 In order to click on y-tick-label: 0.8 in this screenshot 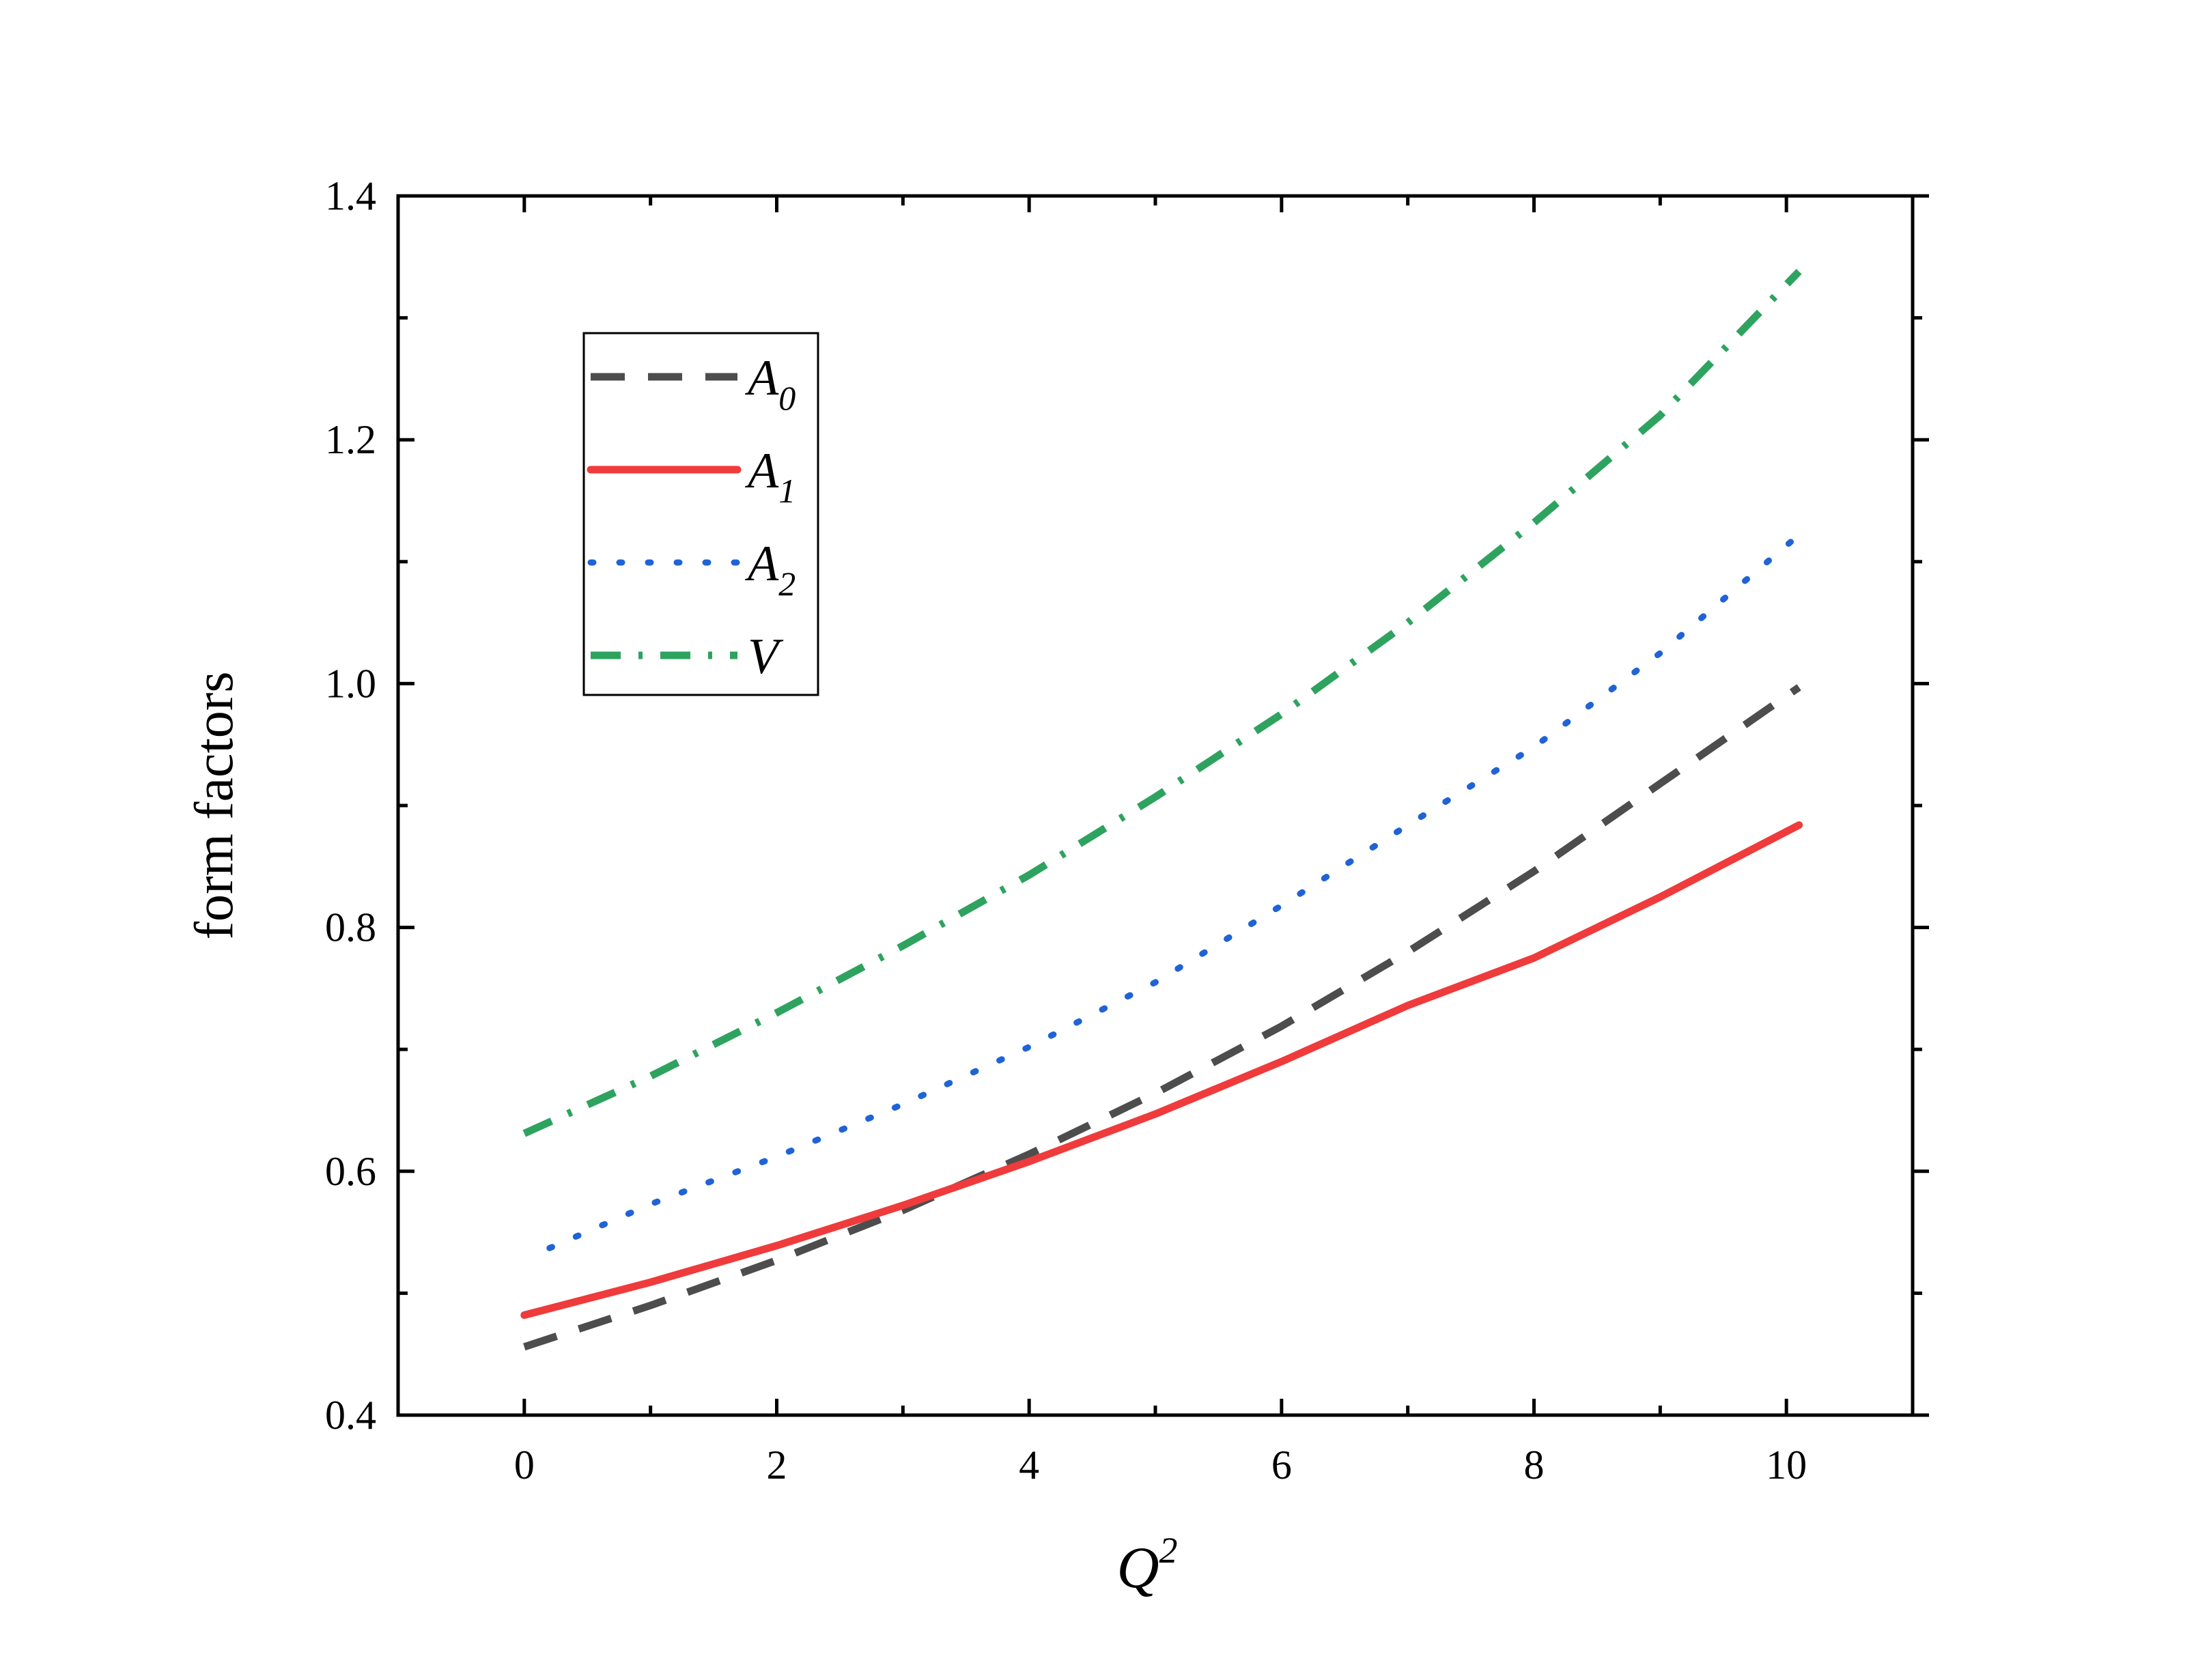, I will do `click(350, 927)`.